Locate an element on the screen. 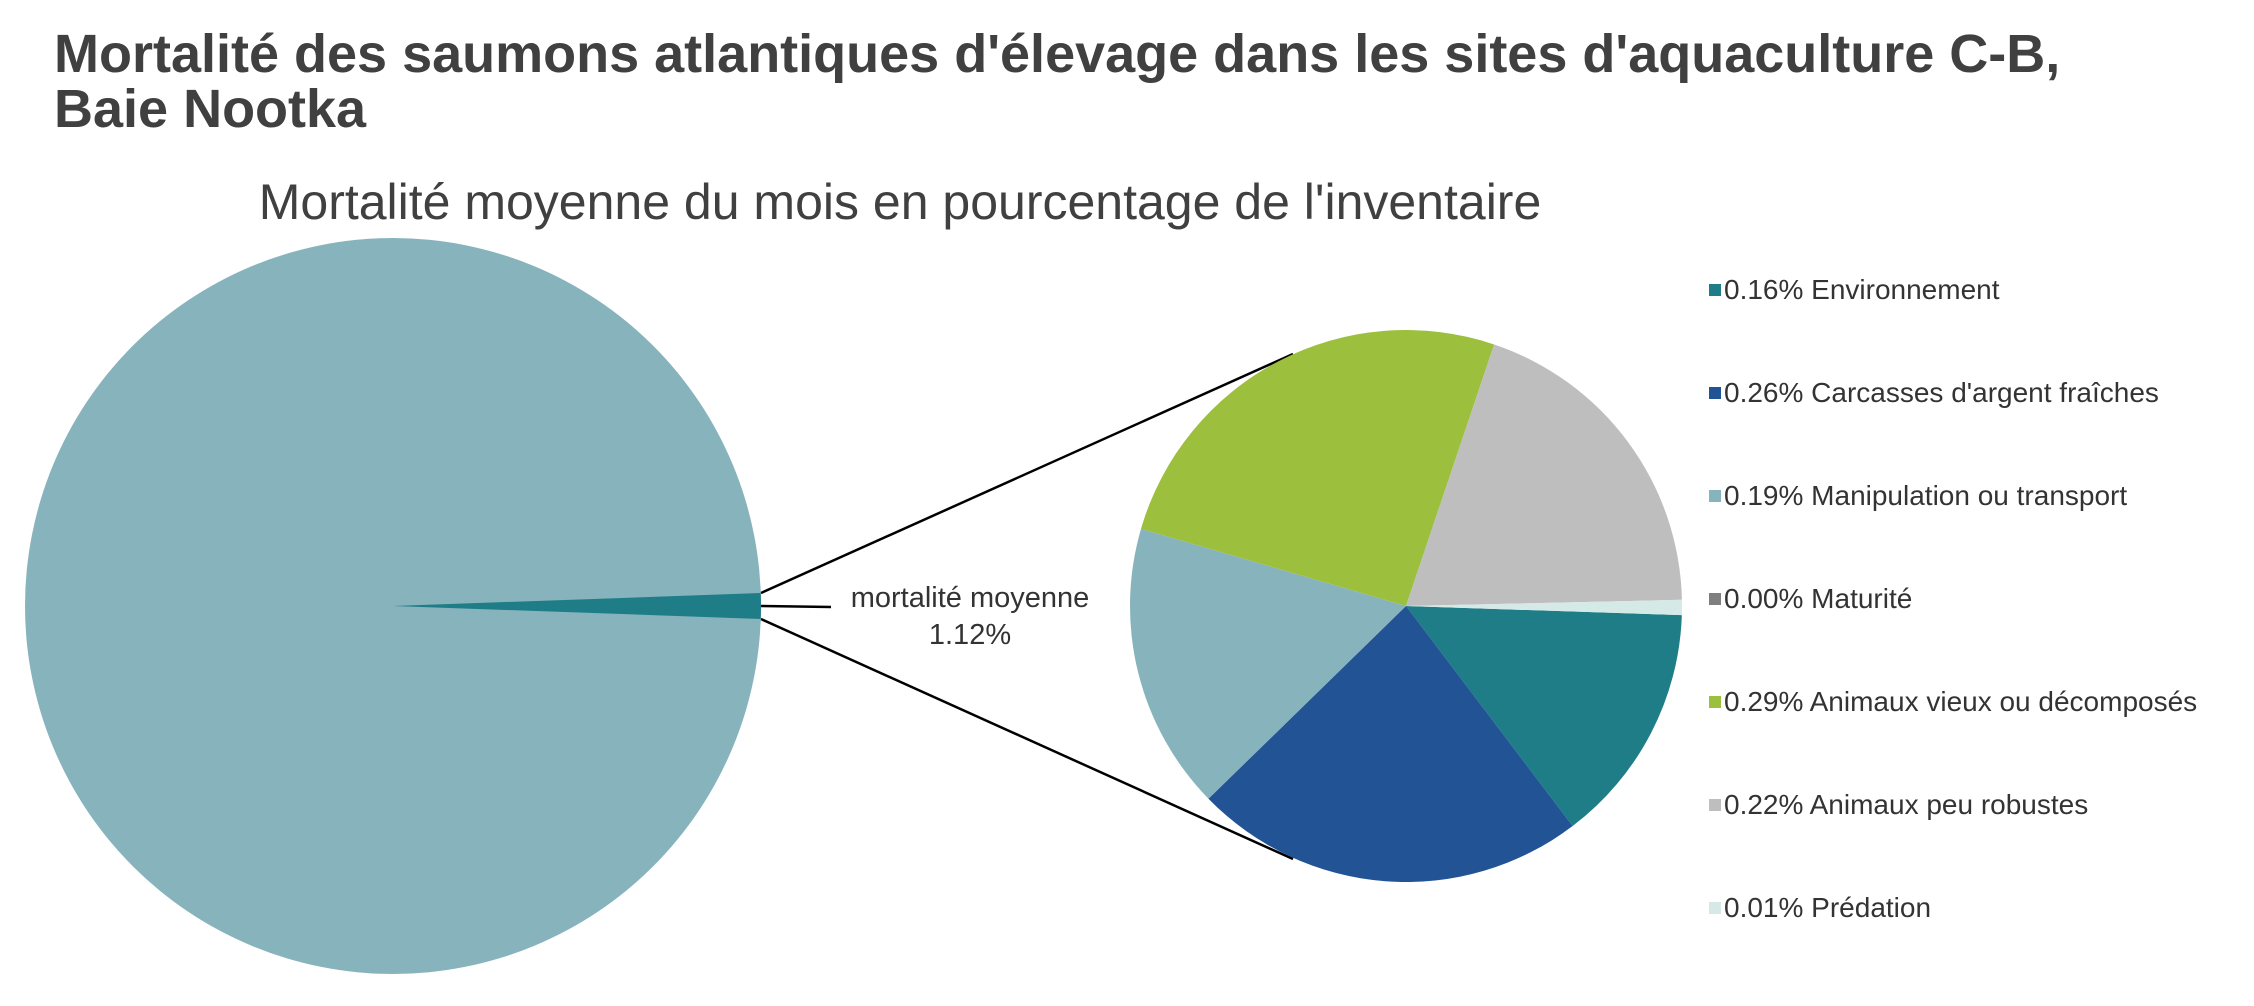 The height and width of the screenshot is (1006, 2254). main-pie-slice-mortality is located at coordinates (577, 606).